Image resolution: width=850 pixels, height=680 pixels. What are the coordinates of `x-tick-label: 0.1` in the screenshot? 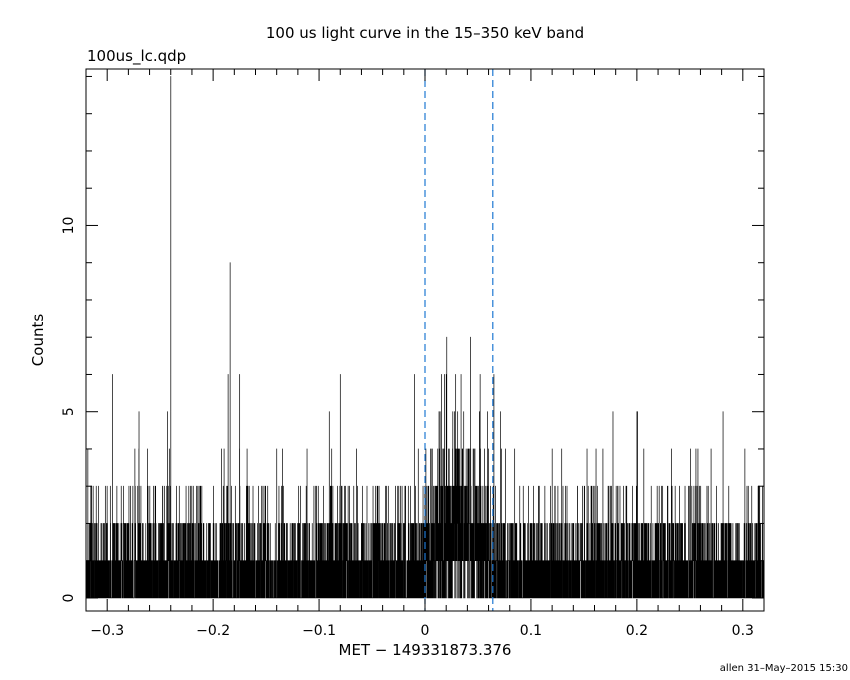 It's located at (531, 631).